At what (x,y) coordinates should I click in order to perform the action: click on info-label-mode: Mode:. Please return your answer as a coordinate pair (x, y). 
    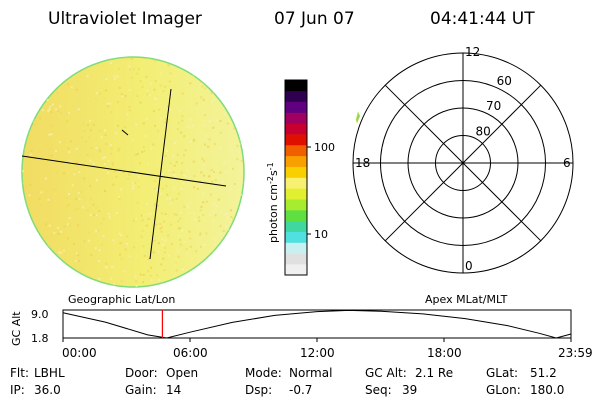
    Looking at the image, I should click on (263, 373).